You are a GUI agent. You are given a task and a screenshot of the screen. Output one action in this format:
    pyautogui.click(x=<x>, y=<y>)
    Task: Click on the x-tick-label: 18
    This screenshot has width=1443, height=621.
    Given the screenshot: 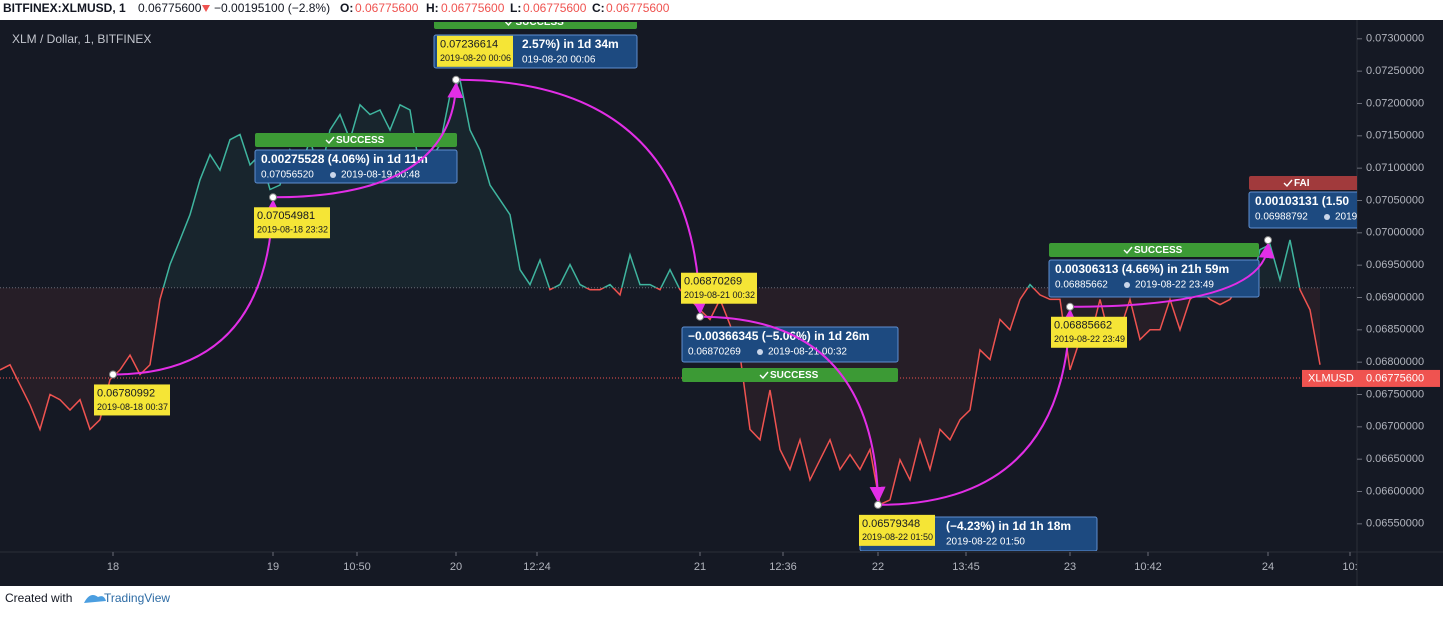 What is the action you would take?
    pyautogui.click(x=113, y=567)
    